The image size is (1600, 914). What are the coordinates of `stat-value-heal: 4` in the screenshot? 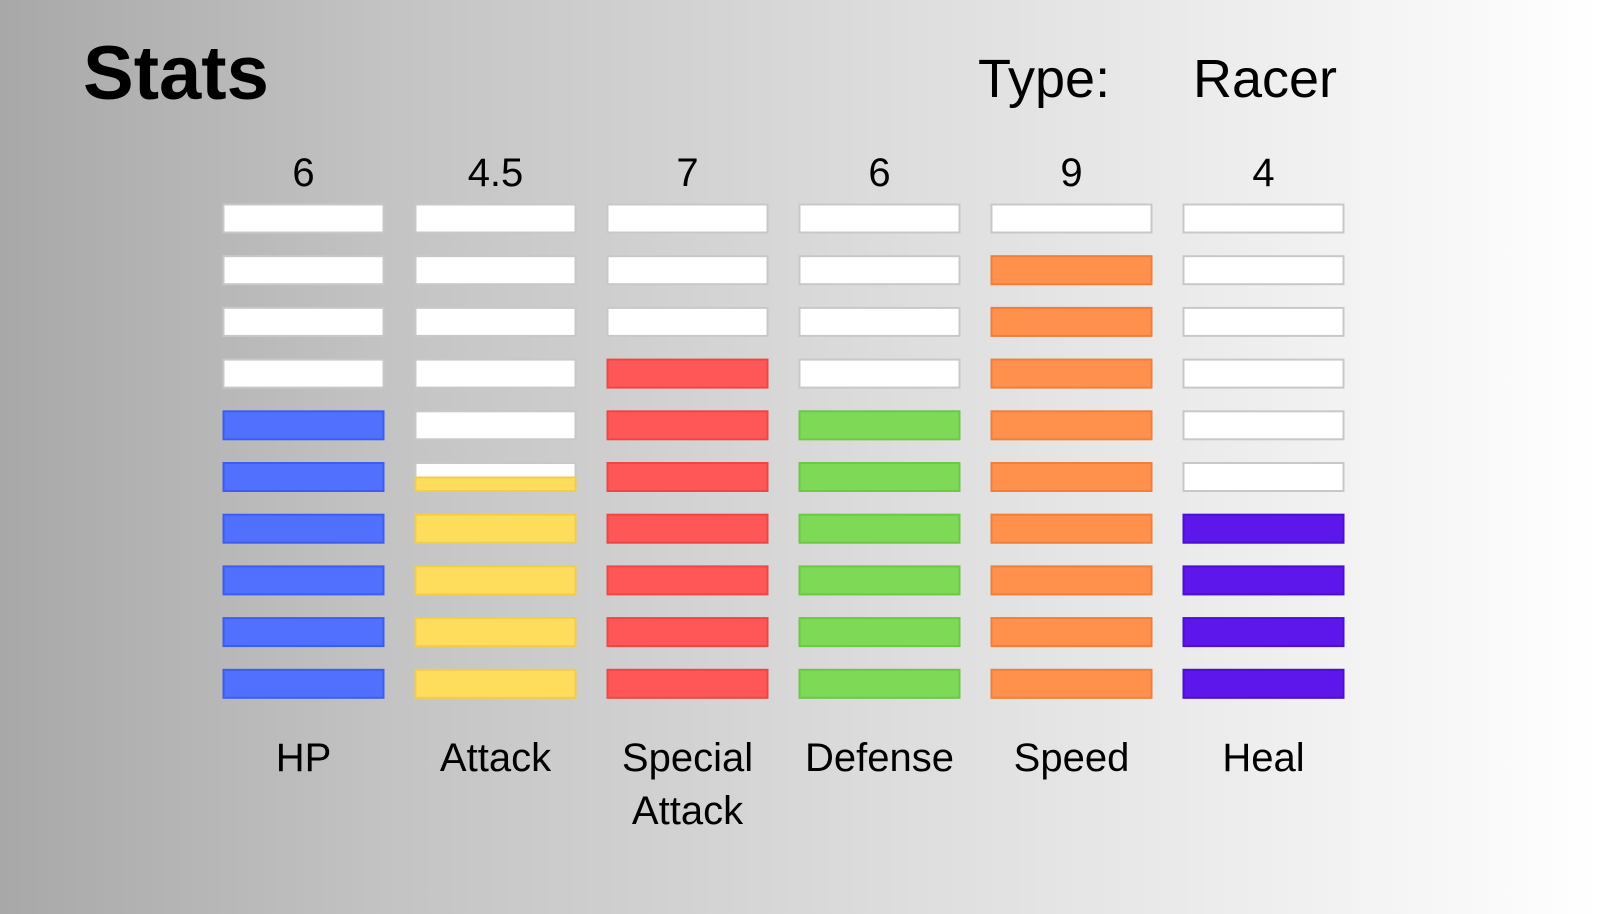 It's located at (1263, 173).